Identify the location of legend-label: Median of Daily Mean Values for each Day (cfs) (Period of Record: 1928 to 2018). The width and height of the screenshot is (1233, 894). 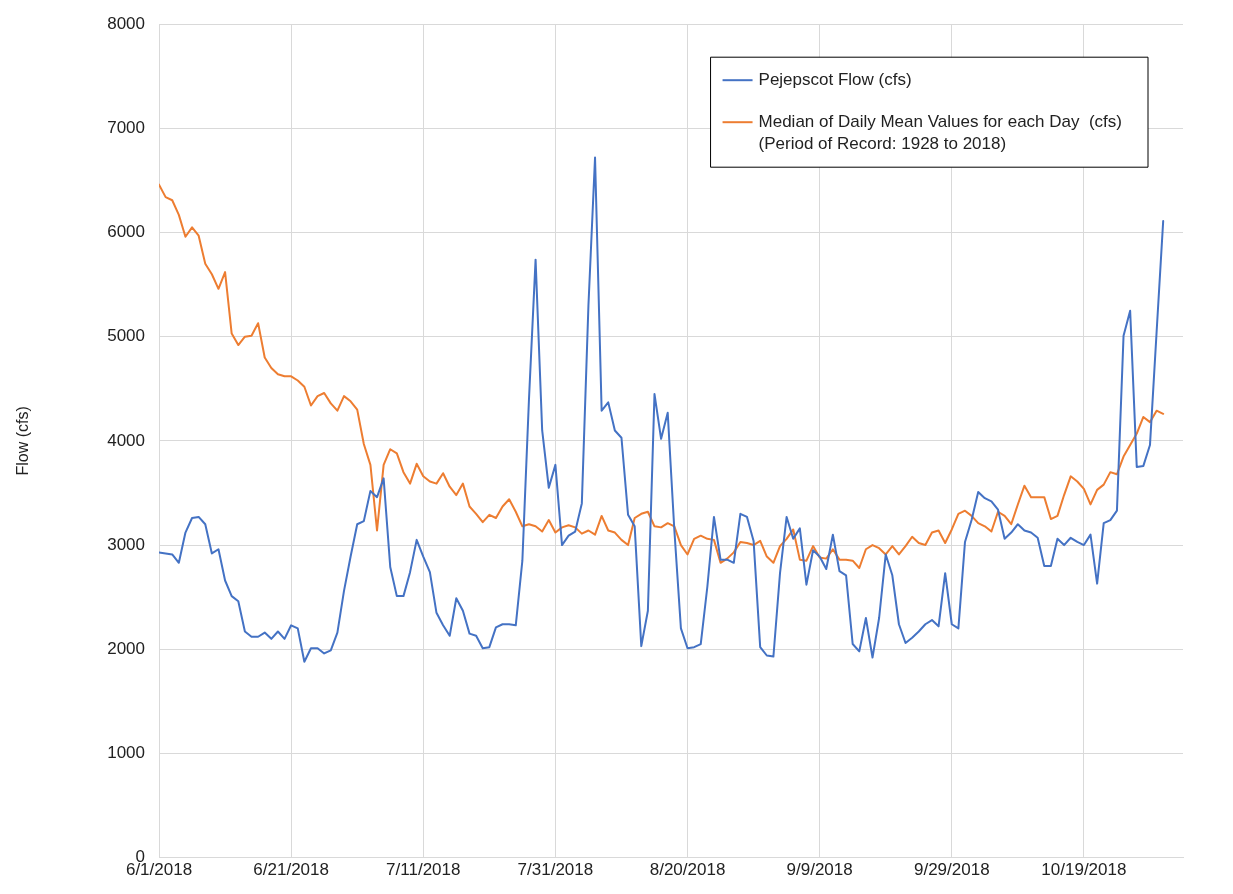
(940, 132).